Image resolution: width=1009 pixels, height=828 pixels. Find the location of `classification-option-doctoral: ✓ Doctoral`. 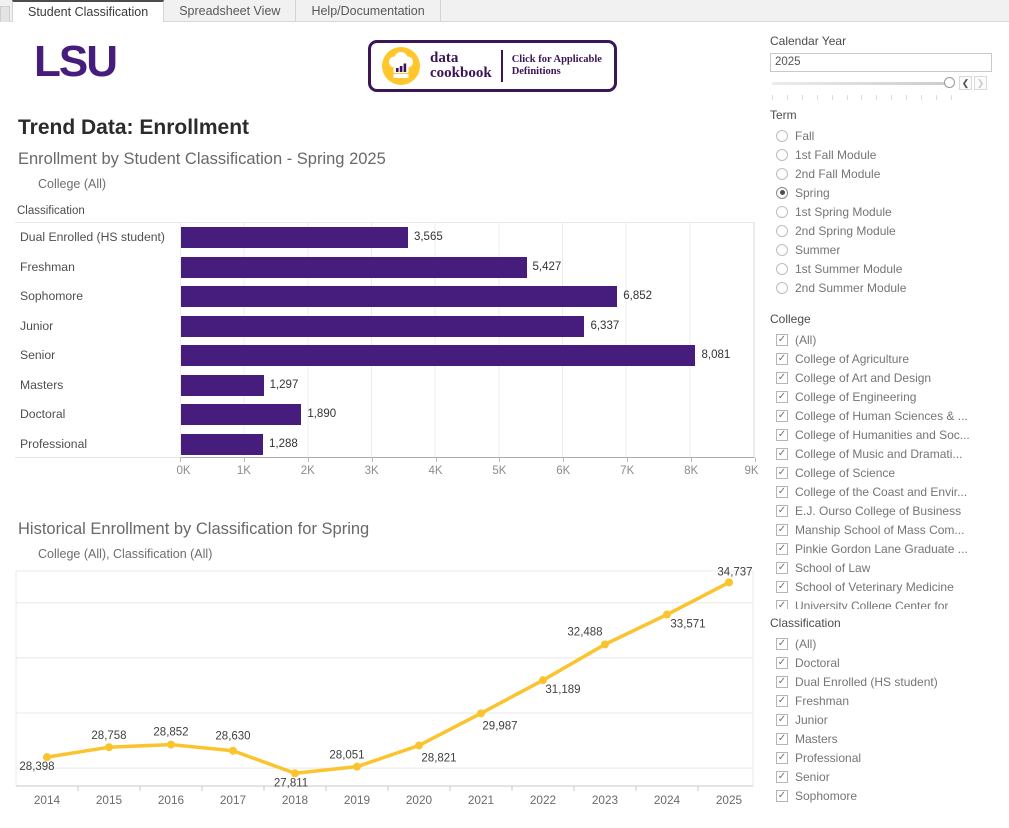

classification-option-doctoral: ✓ Doctoral is located at coordinates (887, 662).